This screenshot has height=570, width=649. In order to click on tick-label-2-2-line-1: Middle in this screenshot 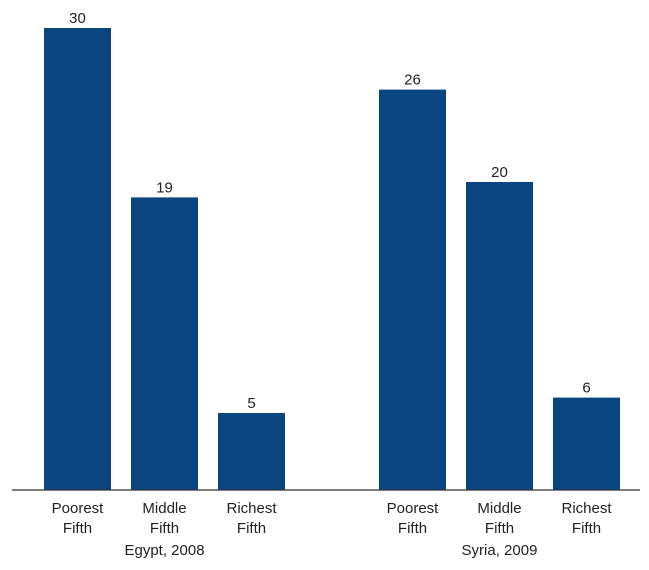, I will do `click(499, 508)`.